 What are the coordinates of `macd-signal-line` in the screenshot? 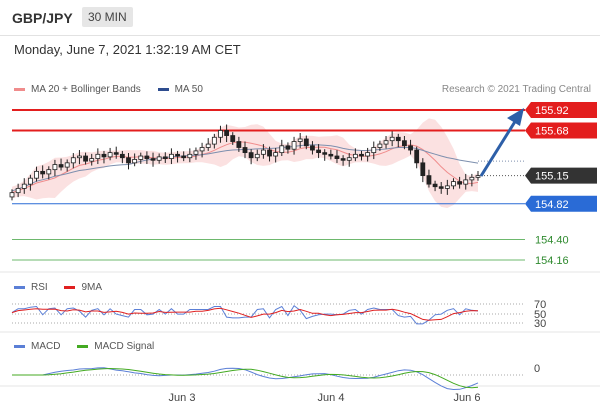 It's located at (245, 378).